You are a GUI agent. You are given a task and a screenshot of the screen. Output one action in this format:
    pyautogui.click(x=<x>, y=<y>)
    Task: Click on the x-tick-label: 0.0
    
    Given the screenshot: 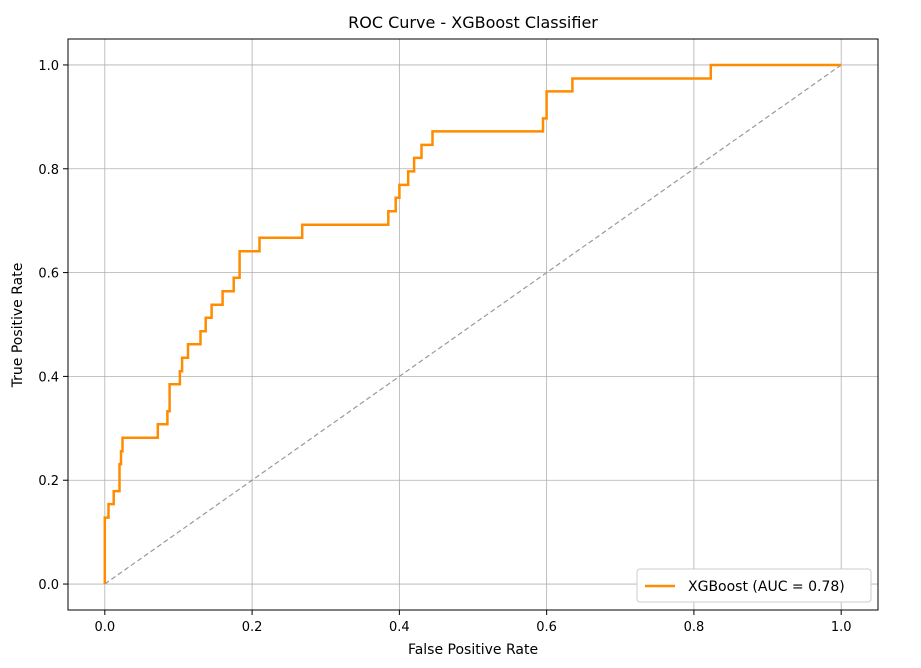 What is the action you would take?
    pyautogui.click(x=104, y=627)
    